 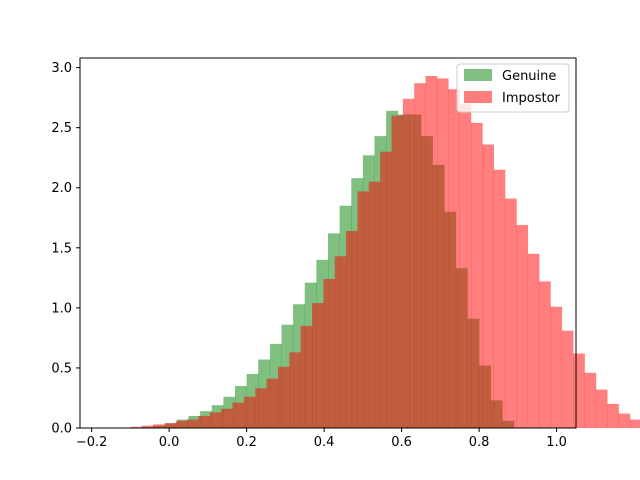 I want to click on y-tick-label: 2.0, so click(x=61, y=188).